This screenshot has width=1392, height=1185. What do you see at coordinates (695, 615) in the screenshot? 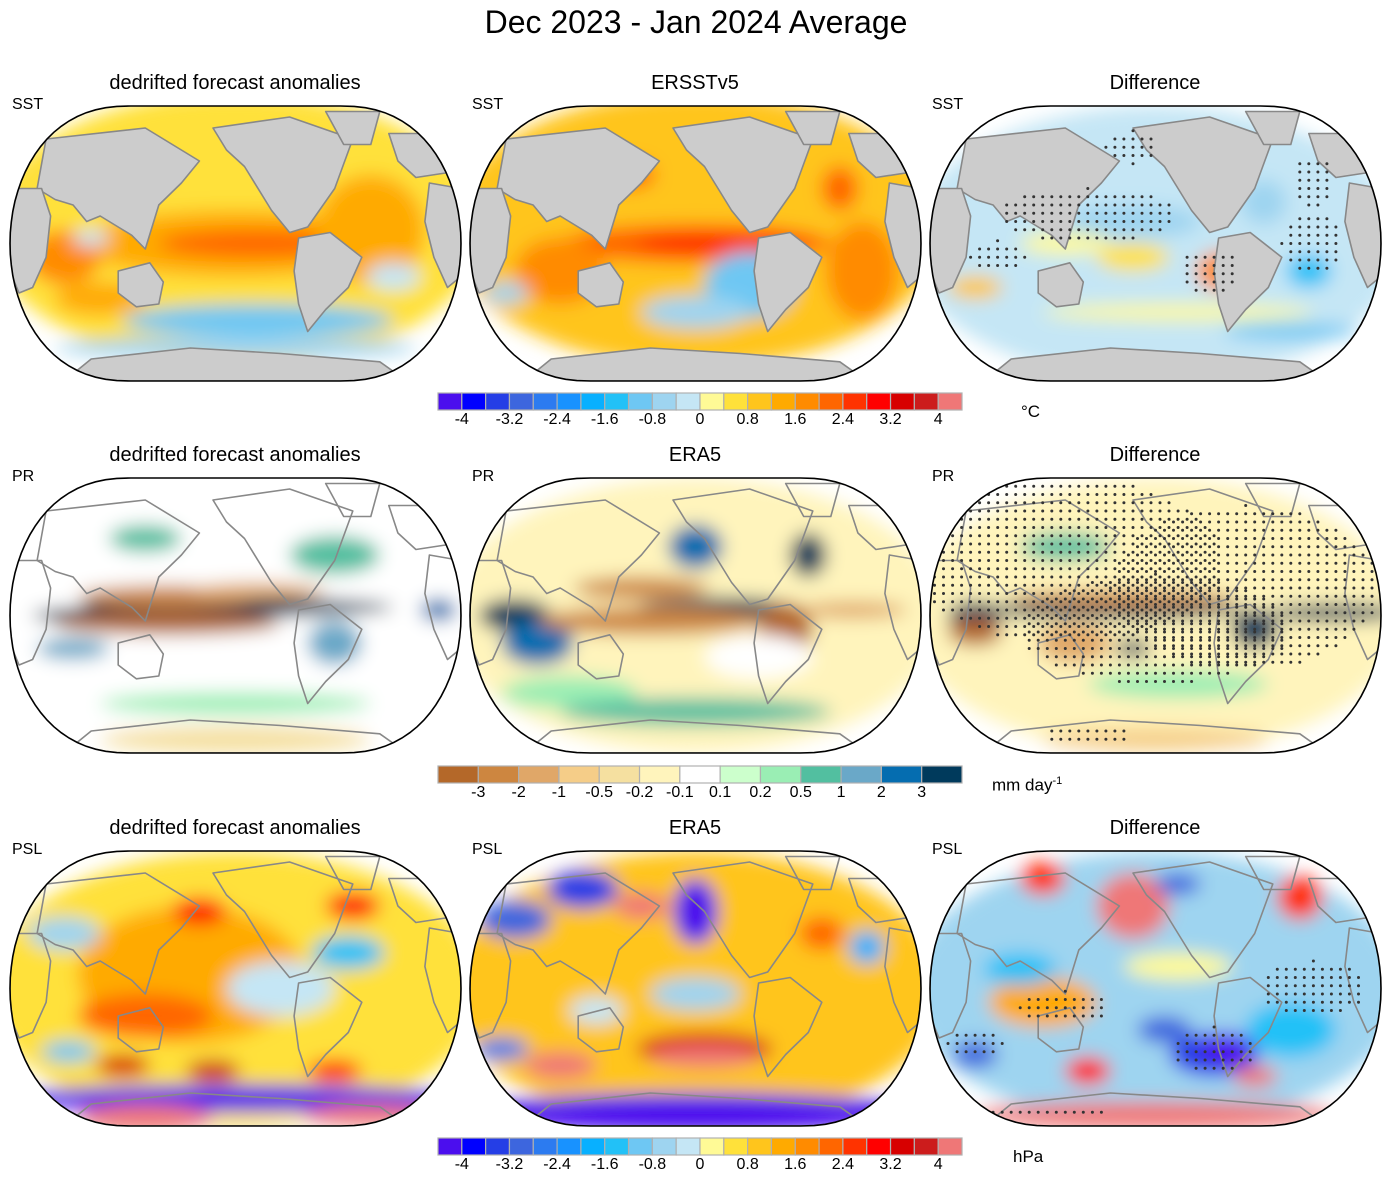
I see `map-border` at bounding box center [695, 615].